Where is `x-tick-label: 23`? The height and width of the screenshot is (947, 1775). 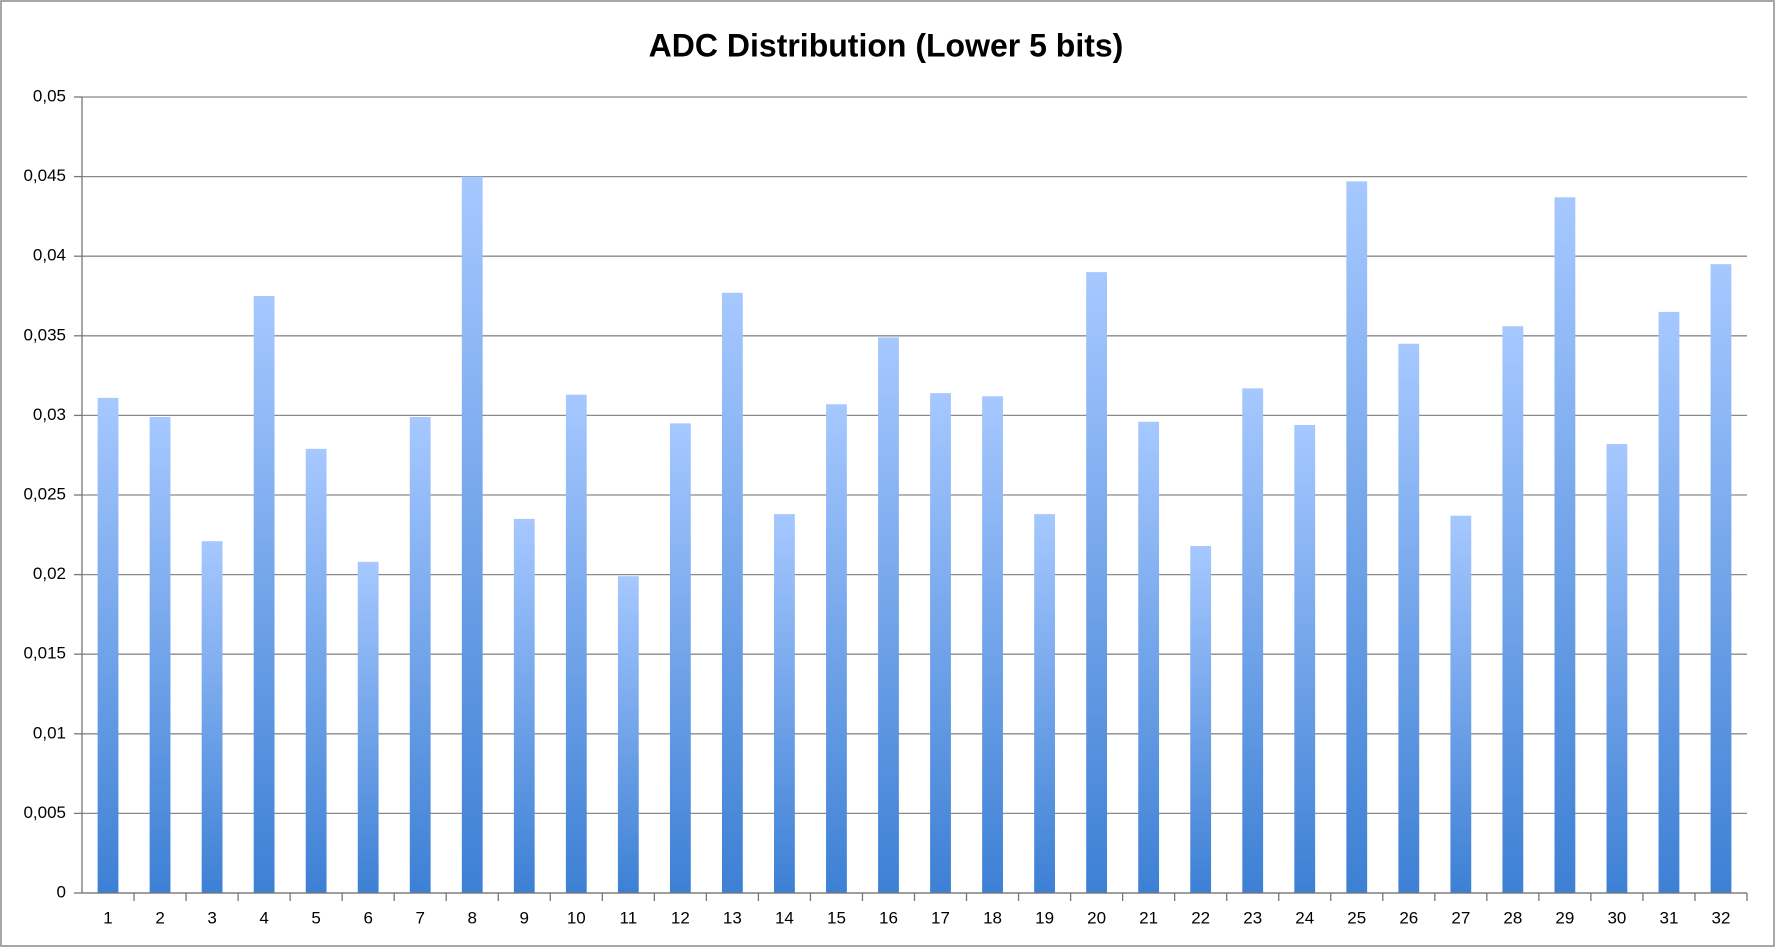 x-tick-label: 23 is located at coordinates (1252, 917).